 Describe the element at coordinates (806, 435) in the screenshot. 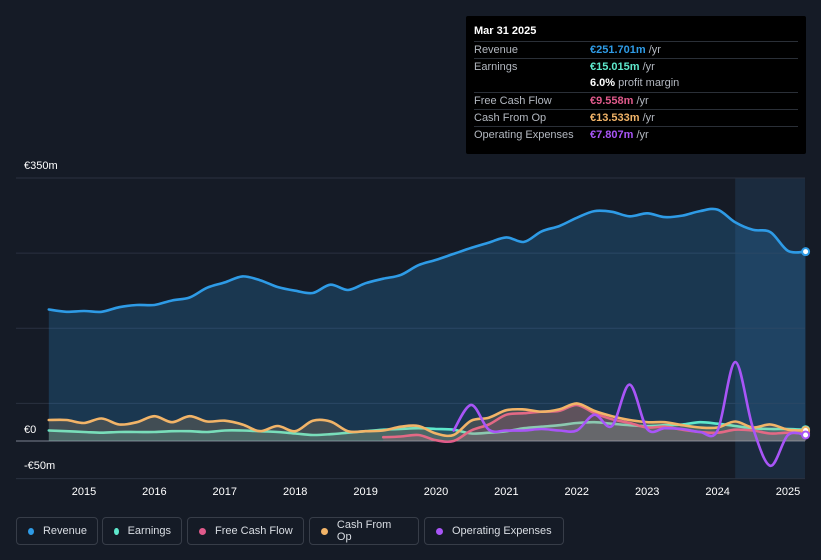

I see `operating-expenses-endpoint` at that location.